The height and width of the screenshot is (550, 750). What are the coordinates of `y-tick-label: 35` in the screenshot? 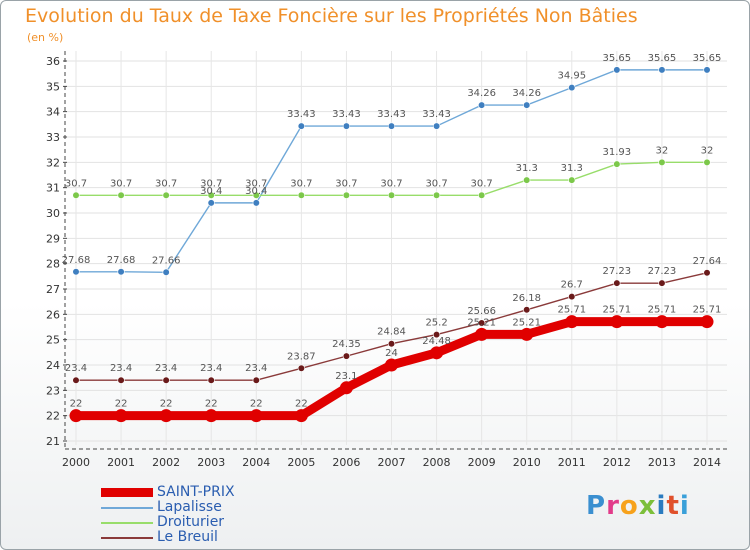 It's located at (53, 86).